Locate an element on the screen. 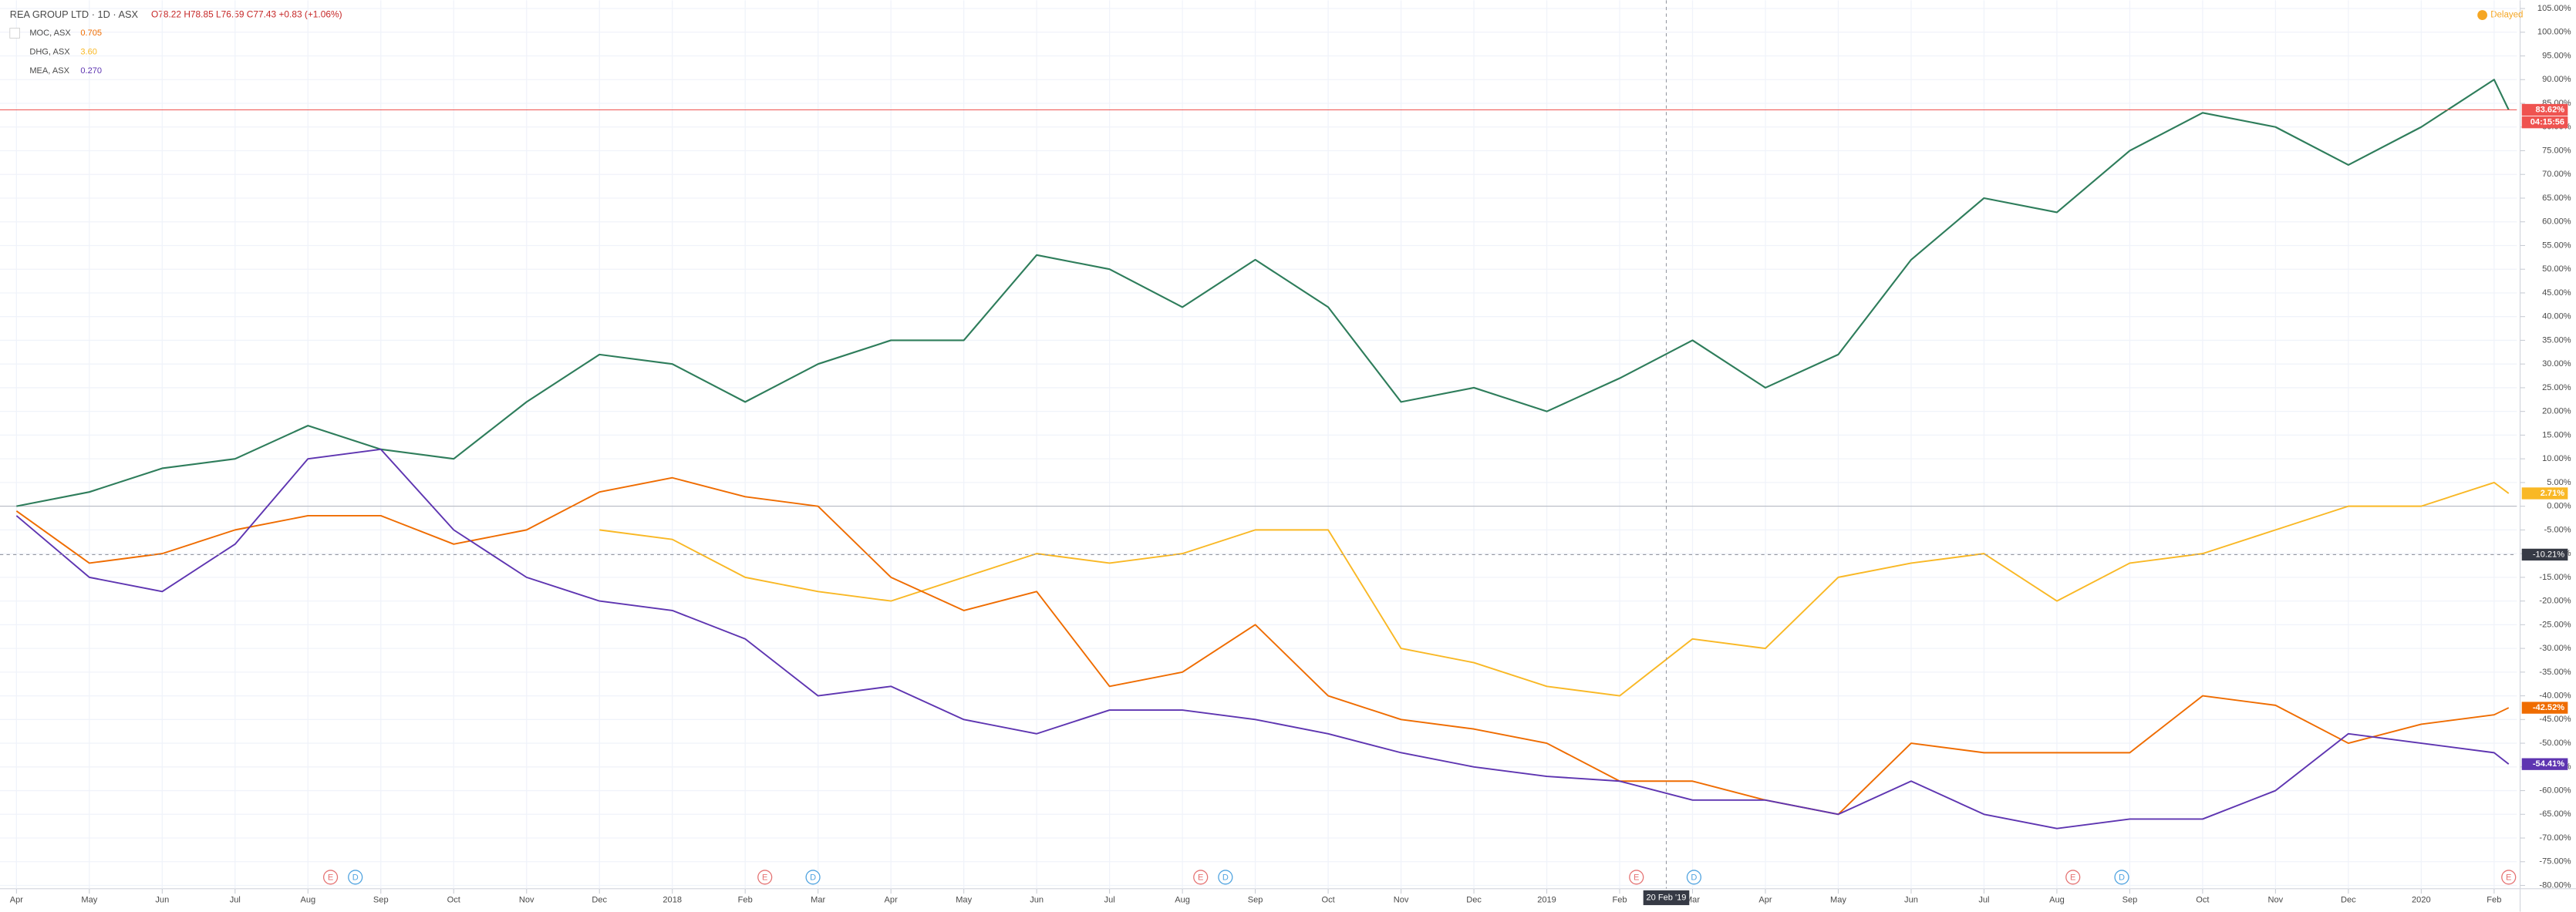 The height and width of the screenshot is (912, 2576). y-tick-label: 20.00% is located at coordinates (2556, 411).